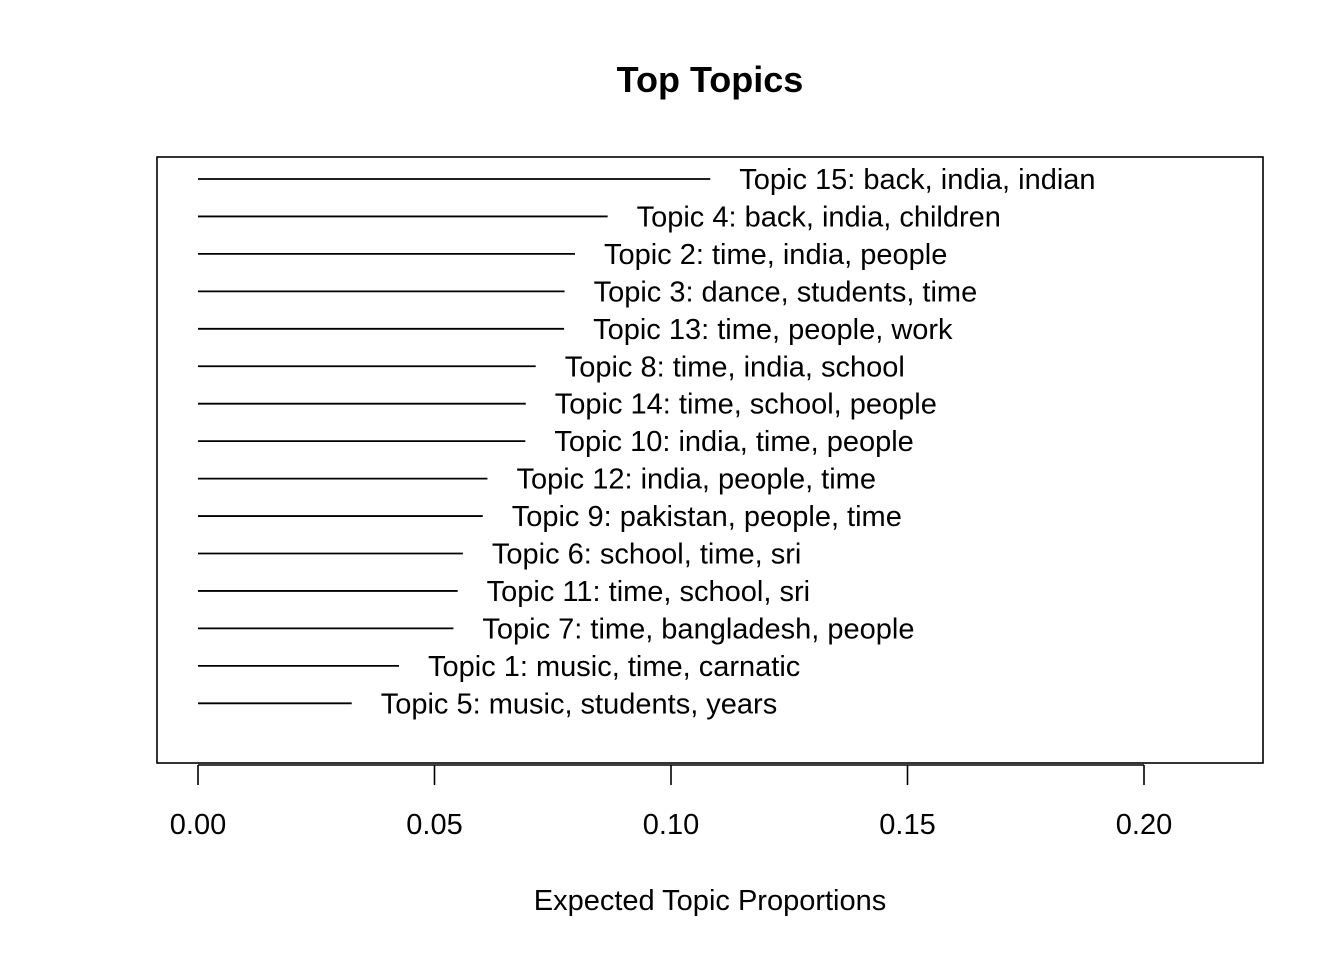  What do you see at coordinates (198, 825) in the screenshot?
I see `x-tick-label: 0.00` at bounding box center [198, 825].